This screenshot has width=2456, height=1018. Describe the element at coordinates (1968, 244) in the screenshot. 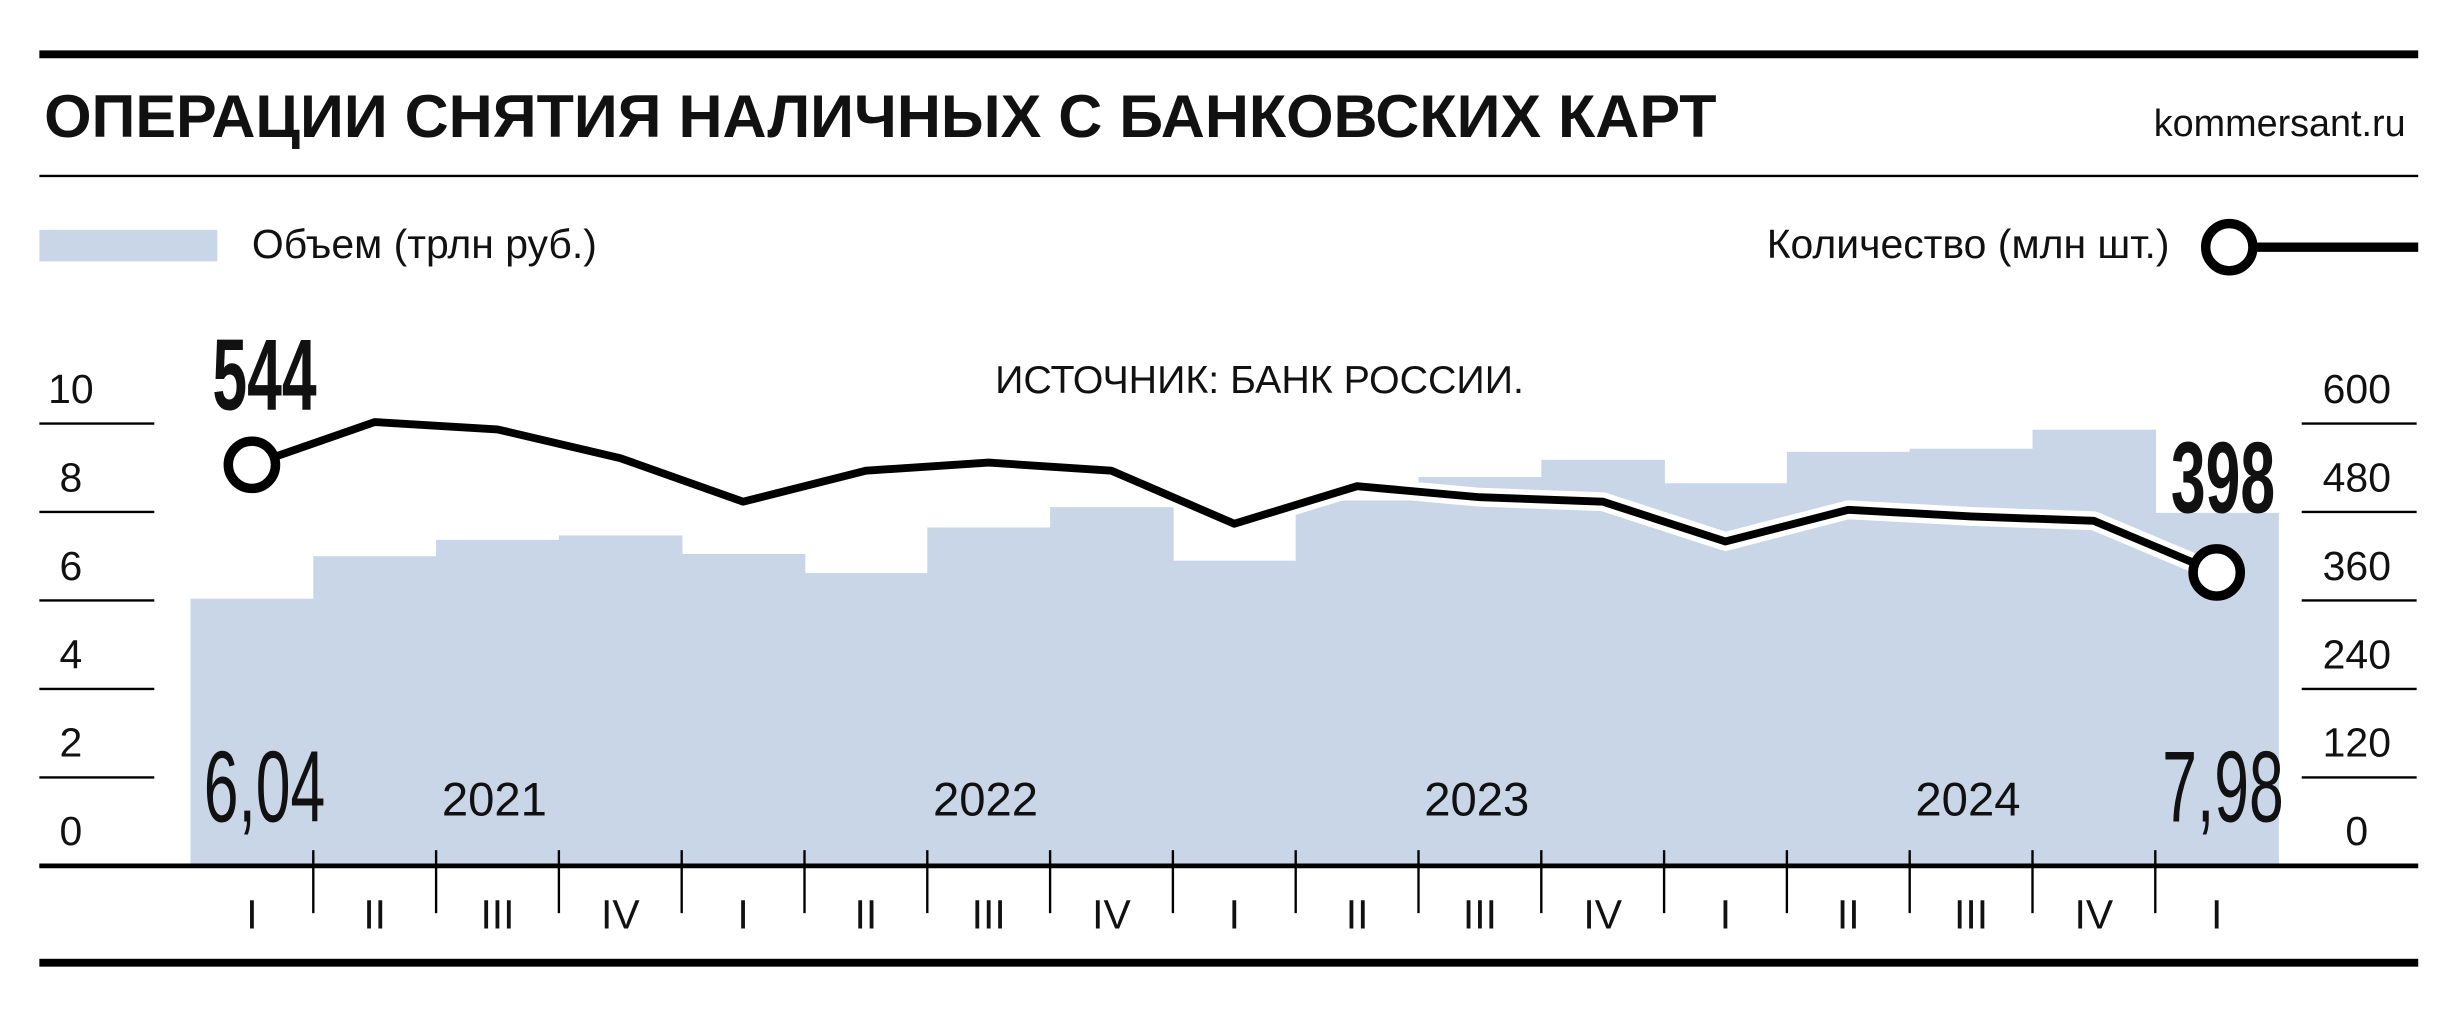

I see `legend-label: Количество (млн шт.)` at that location.